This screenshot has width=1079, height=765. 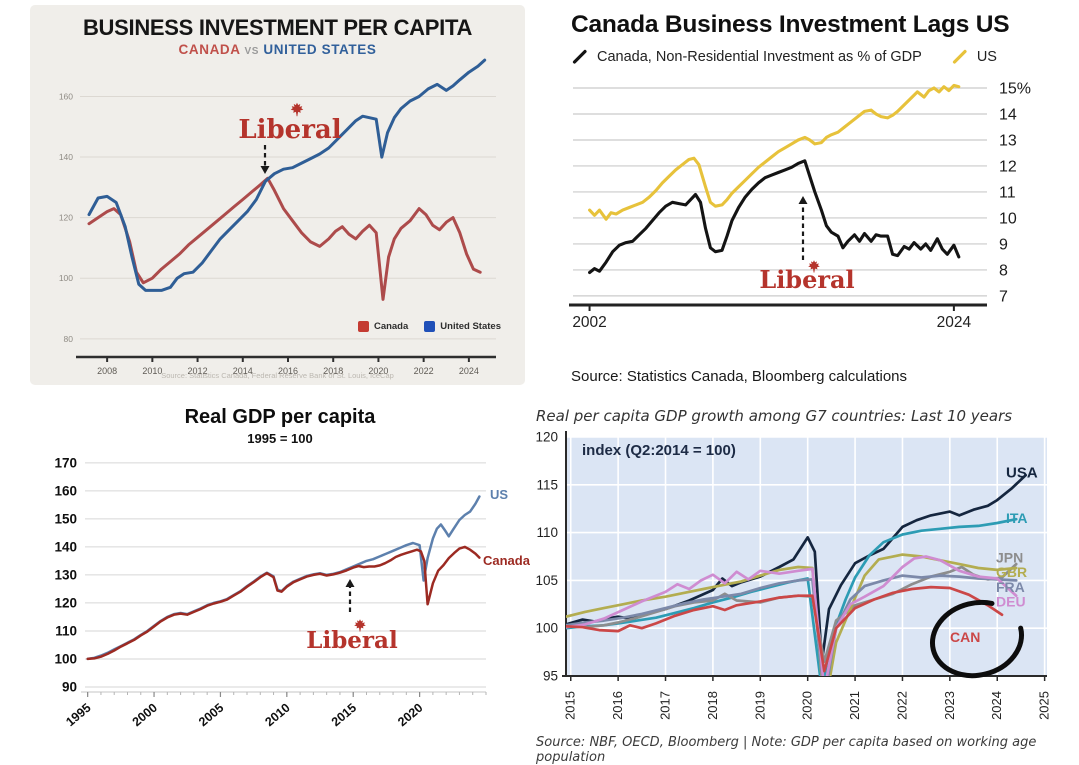 I want to click on y-tick-label: 80, so click(x=69, y=339).